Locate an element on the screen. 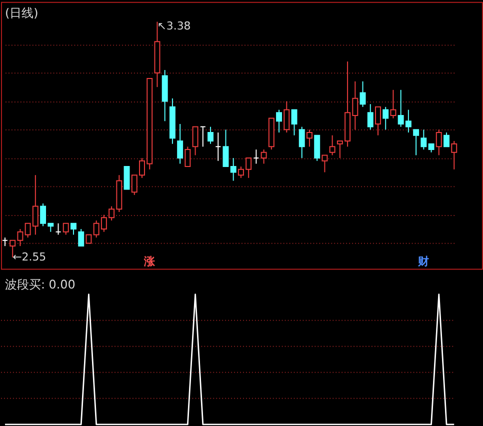 This screenshot has width=483, height=426. annotation: 财 is located at coordinates (423, 261).